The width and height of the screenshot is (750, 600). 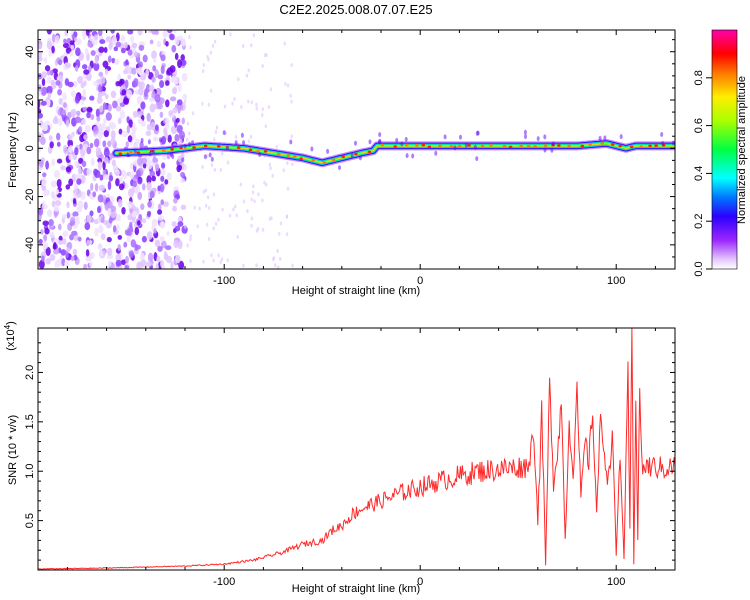 I want to click on colorbar-label: Normalized spectral amplitude, so click(x=742, y=150).